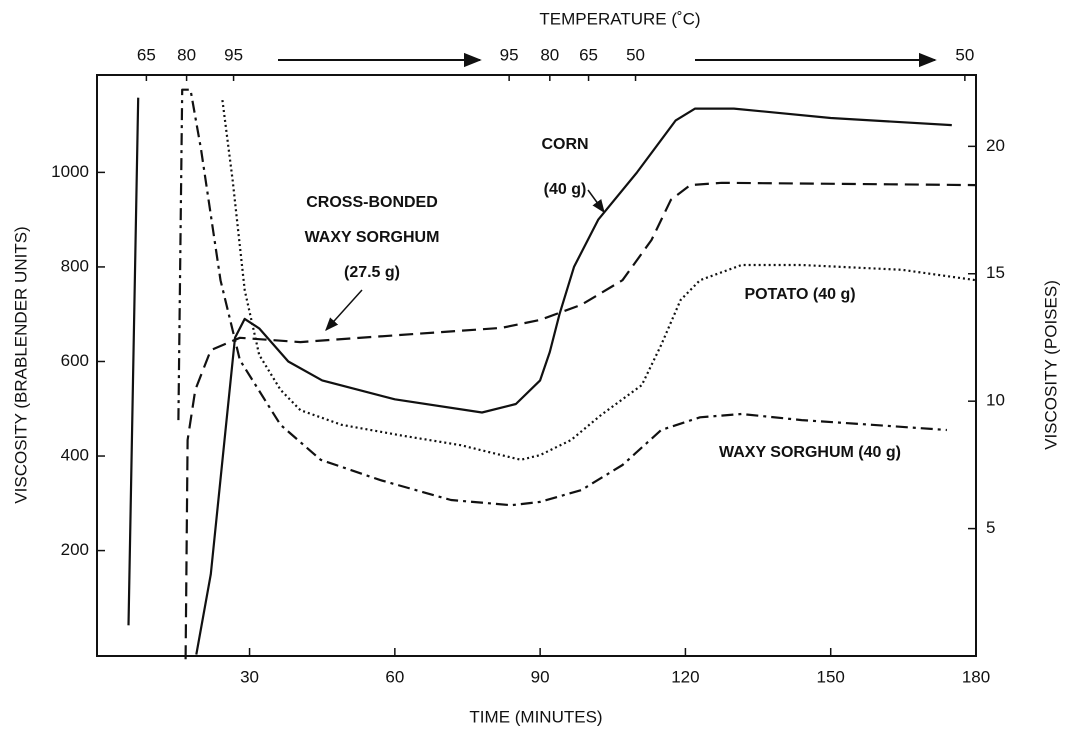  I want to click on y-tick-label: 1000, so click(70, 171).